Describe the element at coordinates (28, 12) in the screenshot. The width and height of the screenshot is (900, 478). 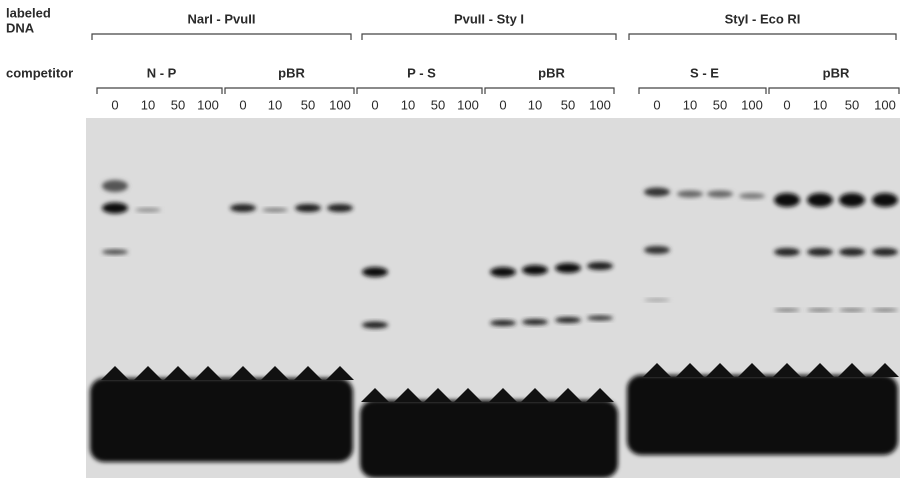
I see `row-label: labeled` at that location.